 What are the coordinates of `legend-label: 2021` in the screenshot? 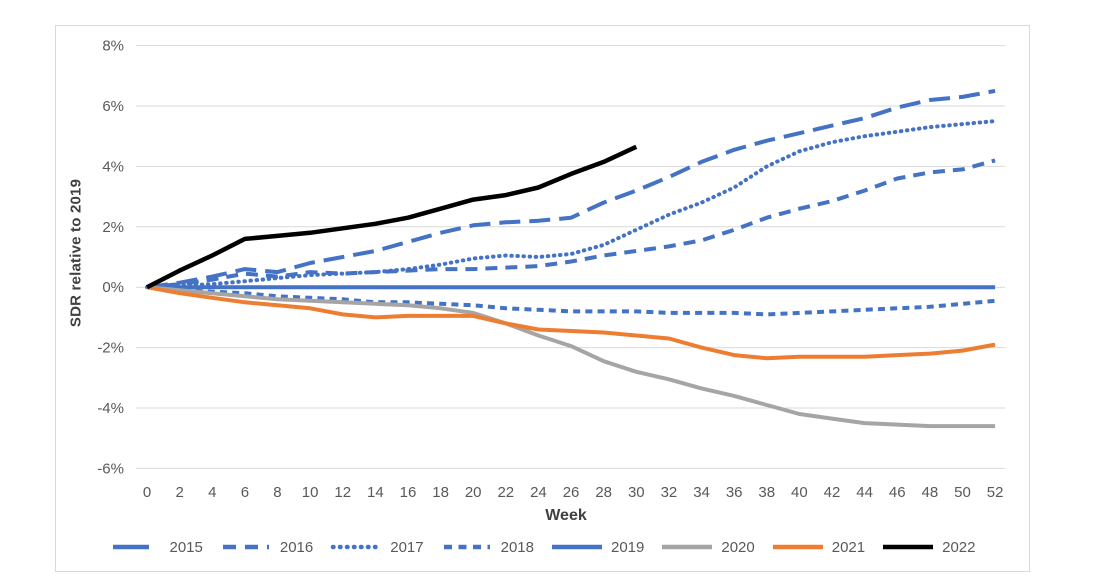 It's located at (848, 547).